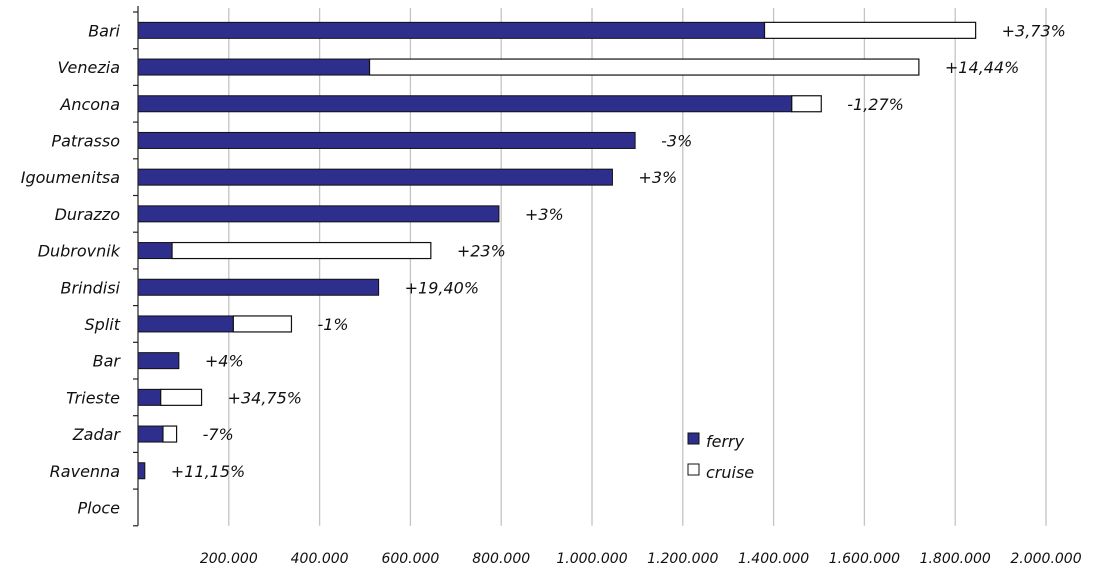  What do you see at coordinates (320, 559) in the screenshot?
I see `x-tick-label: 400.000` at bounding box center [320, 559].